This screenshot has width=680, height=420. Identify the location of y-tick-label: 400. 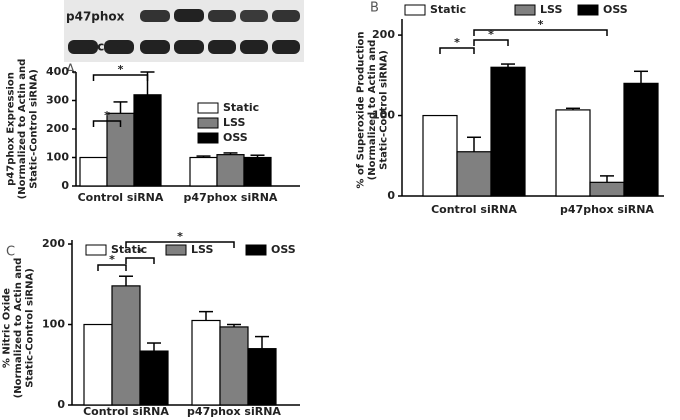
(57, 71).